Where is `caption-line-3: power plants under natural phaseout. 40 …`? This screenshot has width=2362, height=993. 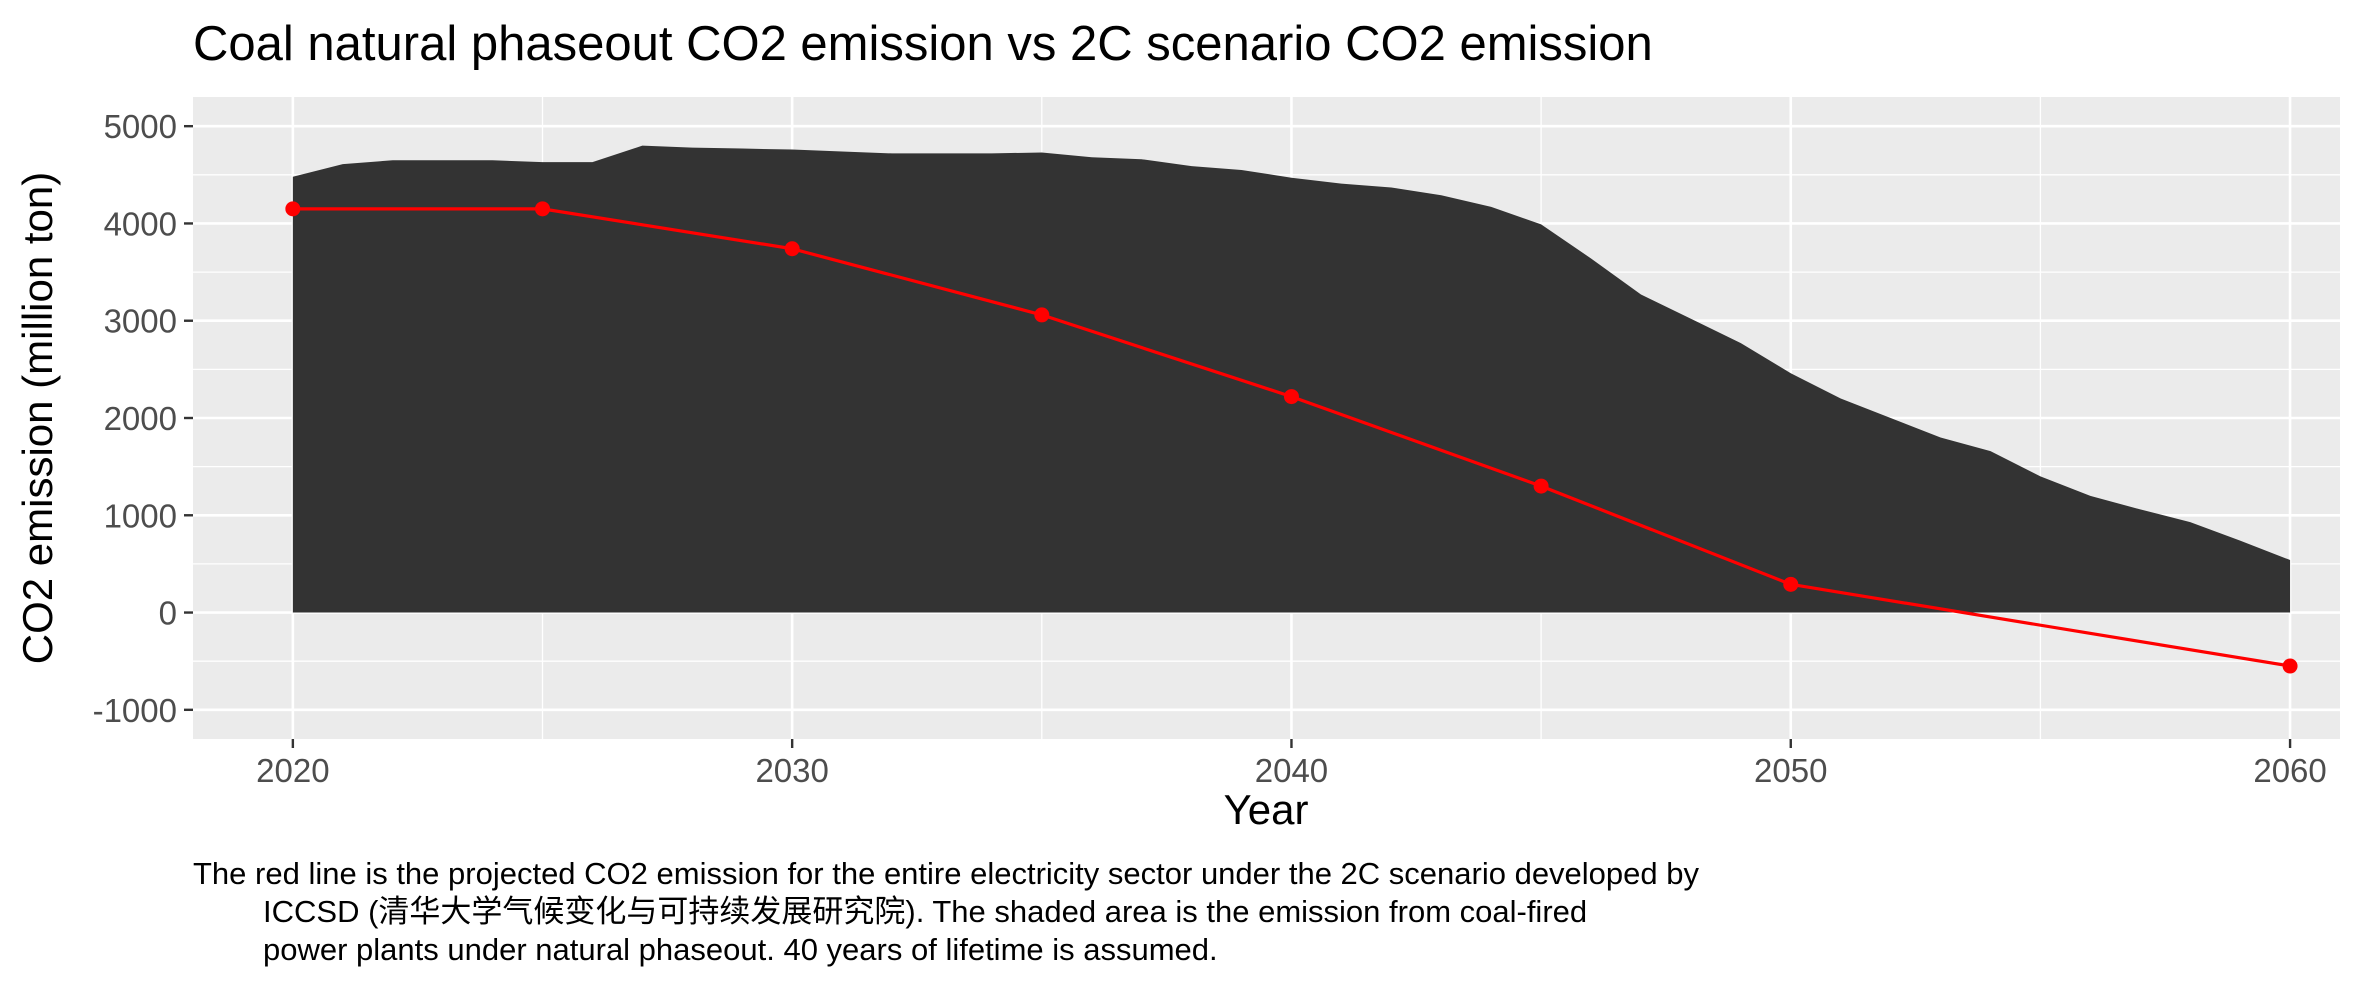
caption-line-3: power plants under natural phaseout. 40 … is located at coordinates (740, 949).